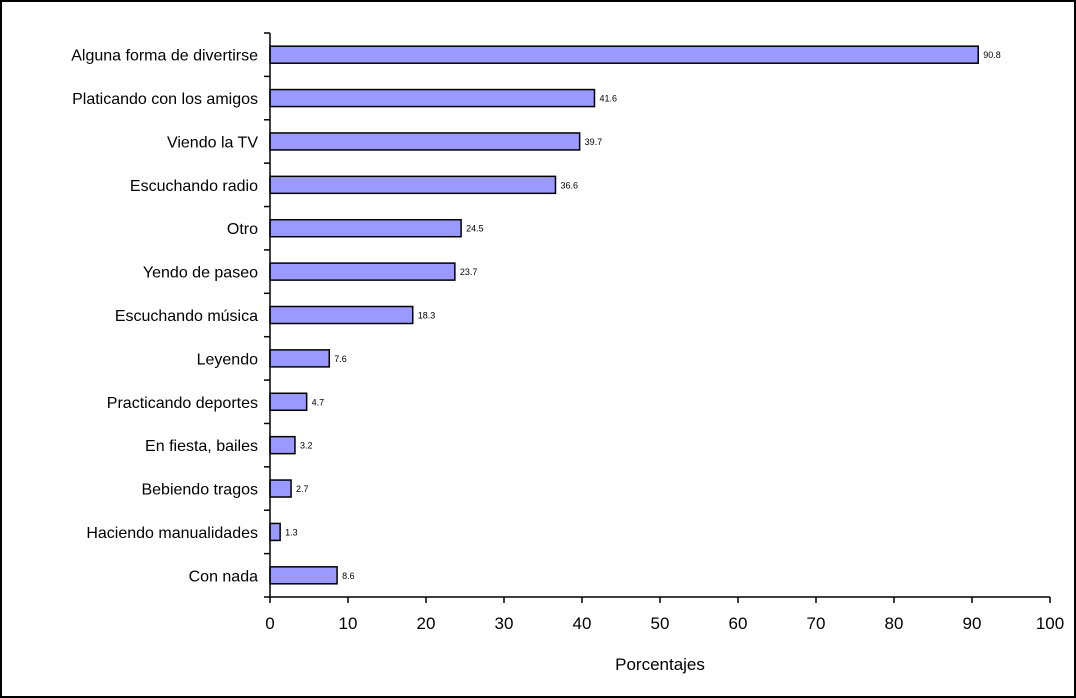 Image resolution: width=1076 pixels, height=698 pixels. What do you see at coordinates (569, 185) in the screenshot?
I see `data-label: 36.6` at bounding box center [569, 185].